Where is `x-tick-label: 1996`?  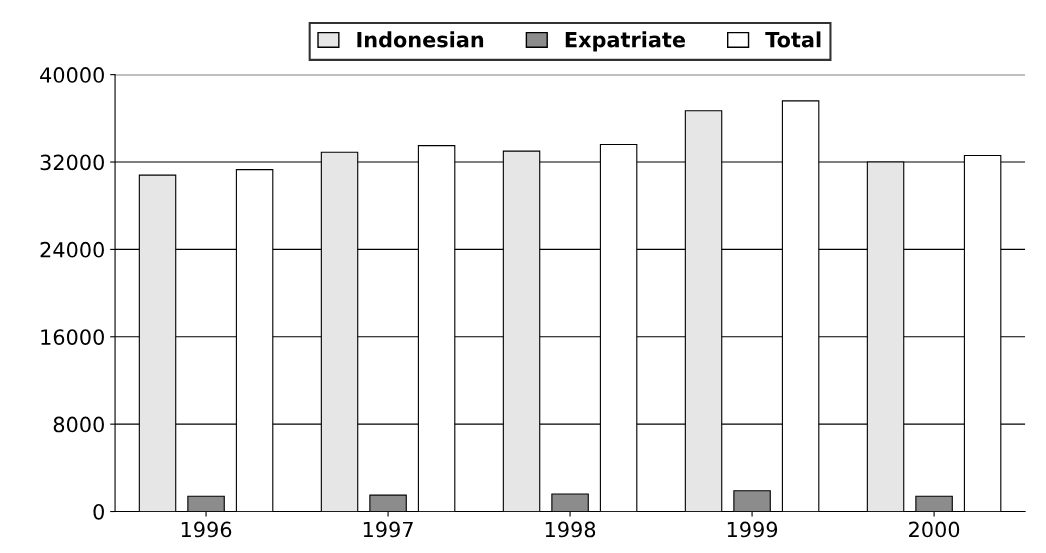 x-tick-label: 1996 is located at coordinates (206, 529).